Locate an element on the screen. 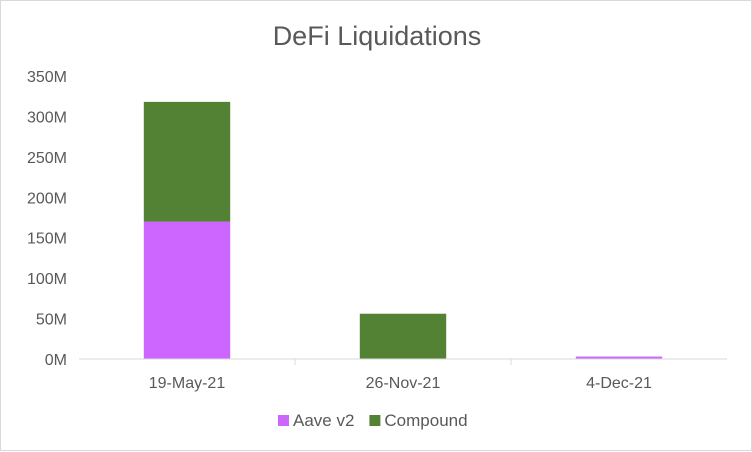 This screenshot has width=752, height=452. chart-title: DeFi Liquidations is located at coordinates (377, 36).